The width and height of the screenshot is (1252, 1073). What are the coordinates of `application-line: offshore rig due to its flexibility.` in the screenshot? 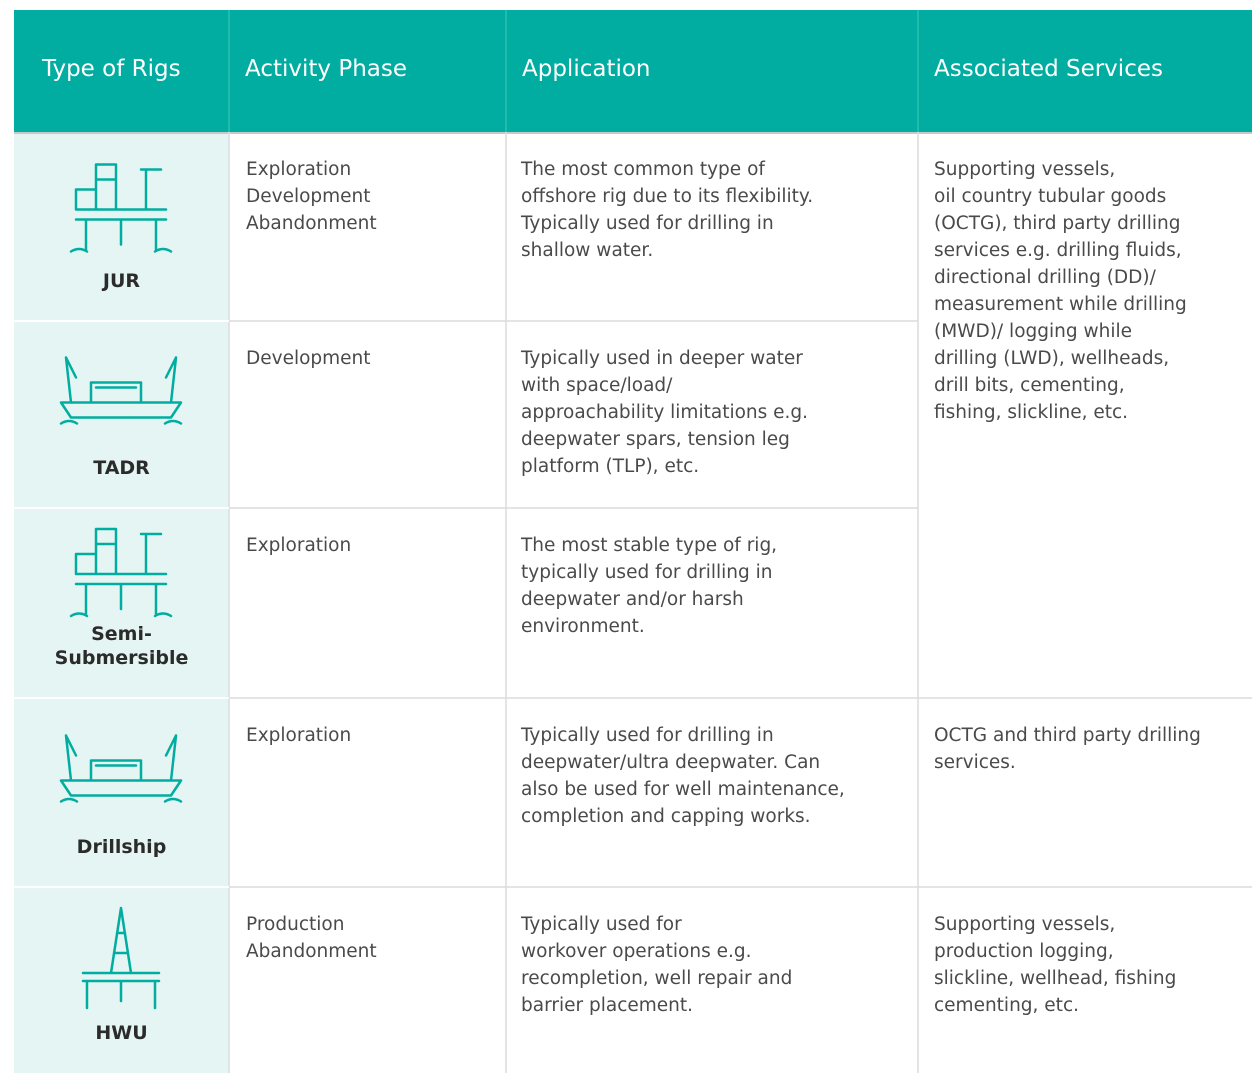 It's located at (667, 196).